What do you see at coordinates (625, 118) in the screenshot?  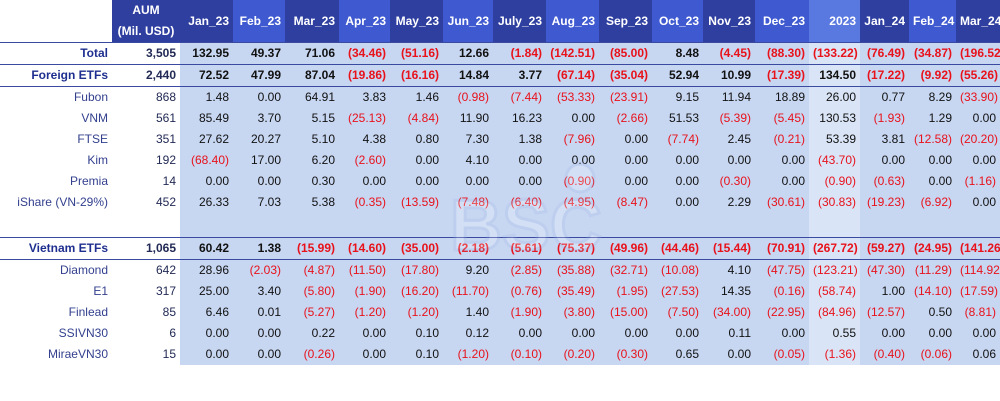 I see `value-cell: (2.66)` at bounding box center [625, 118].